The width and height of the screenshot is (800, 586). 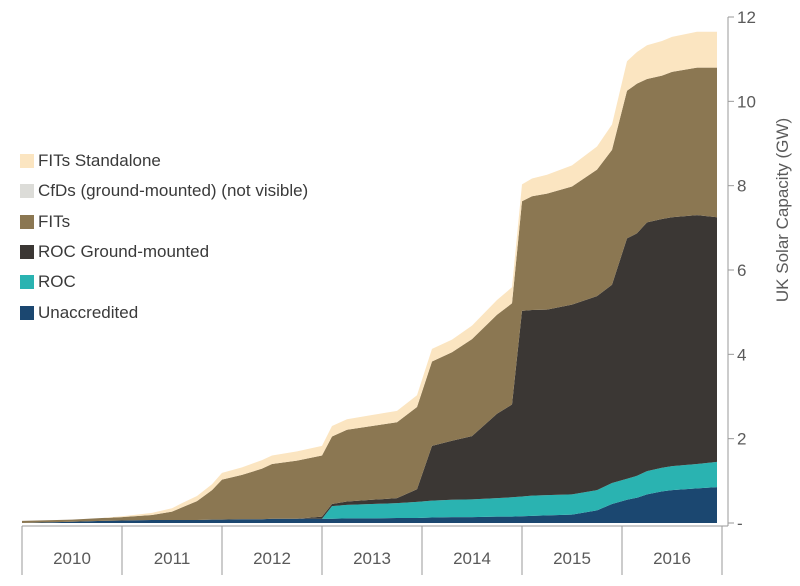 I want to click on y-tick-label: 4, so click(x=741, y=354).